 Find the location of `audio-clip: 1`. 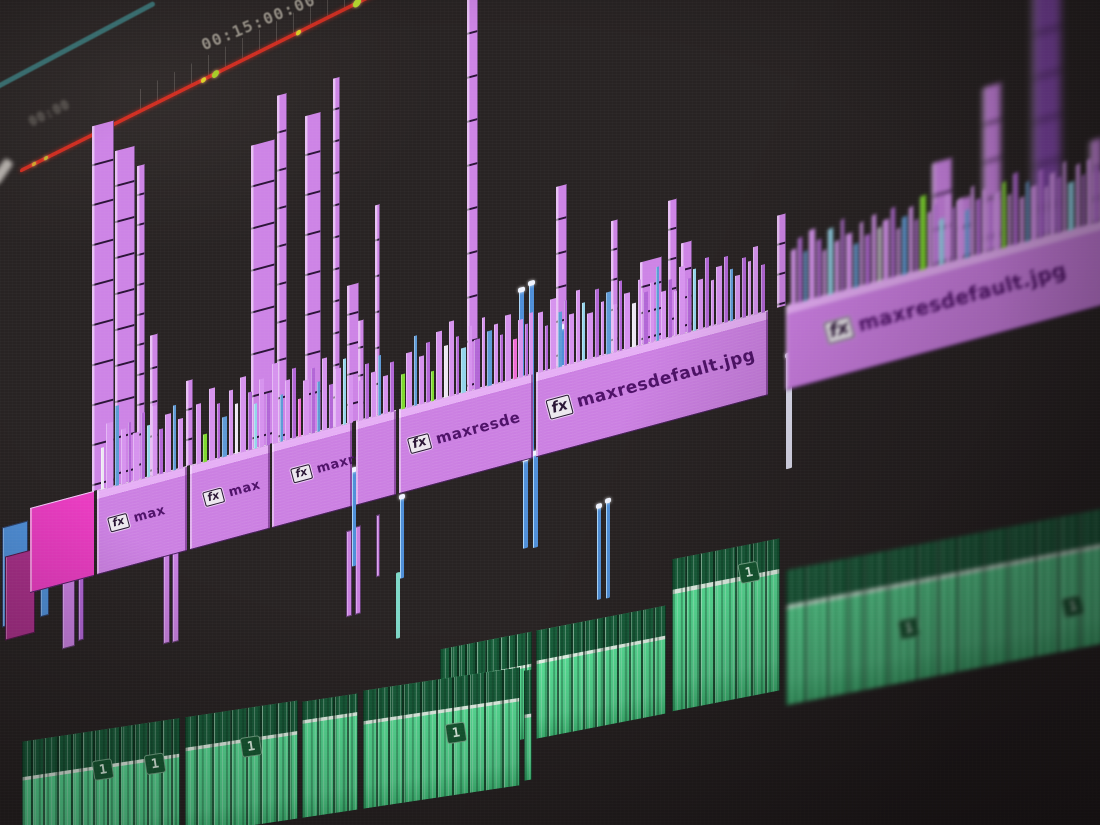

audio-clip: 1 is located at coordinates (241, 762).